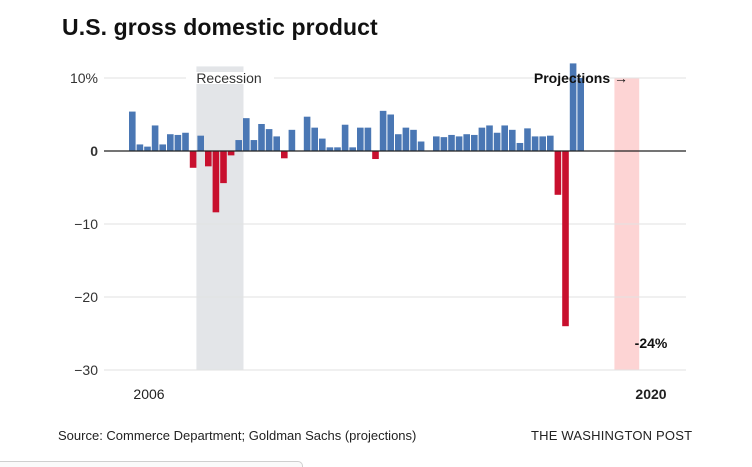 This screenshot has height=467, width=752. I want to click on y-tick-label: −30, so click(86, 370).